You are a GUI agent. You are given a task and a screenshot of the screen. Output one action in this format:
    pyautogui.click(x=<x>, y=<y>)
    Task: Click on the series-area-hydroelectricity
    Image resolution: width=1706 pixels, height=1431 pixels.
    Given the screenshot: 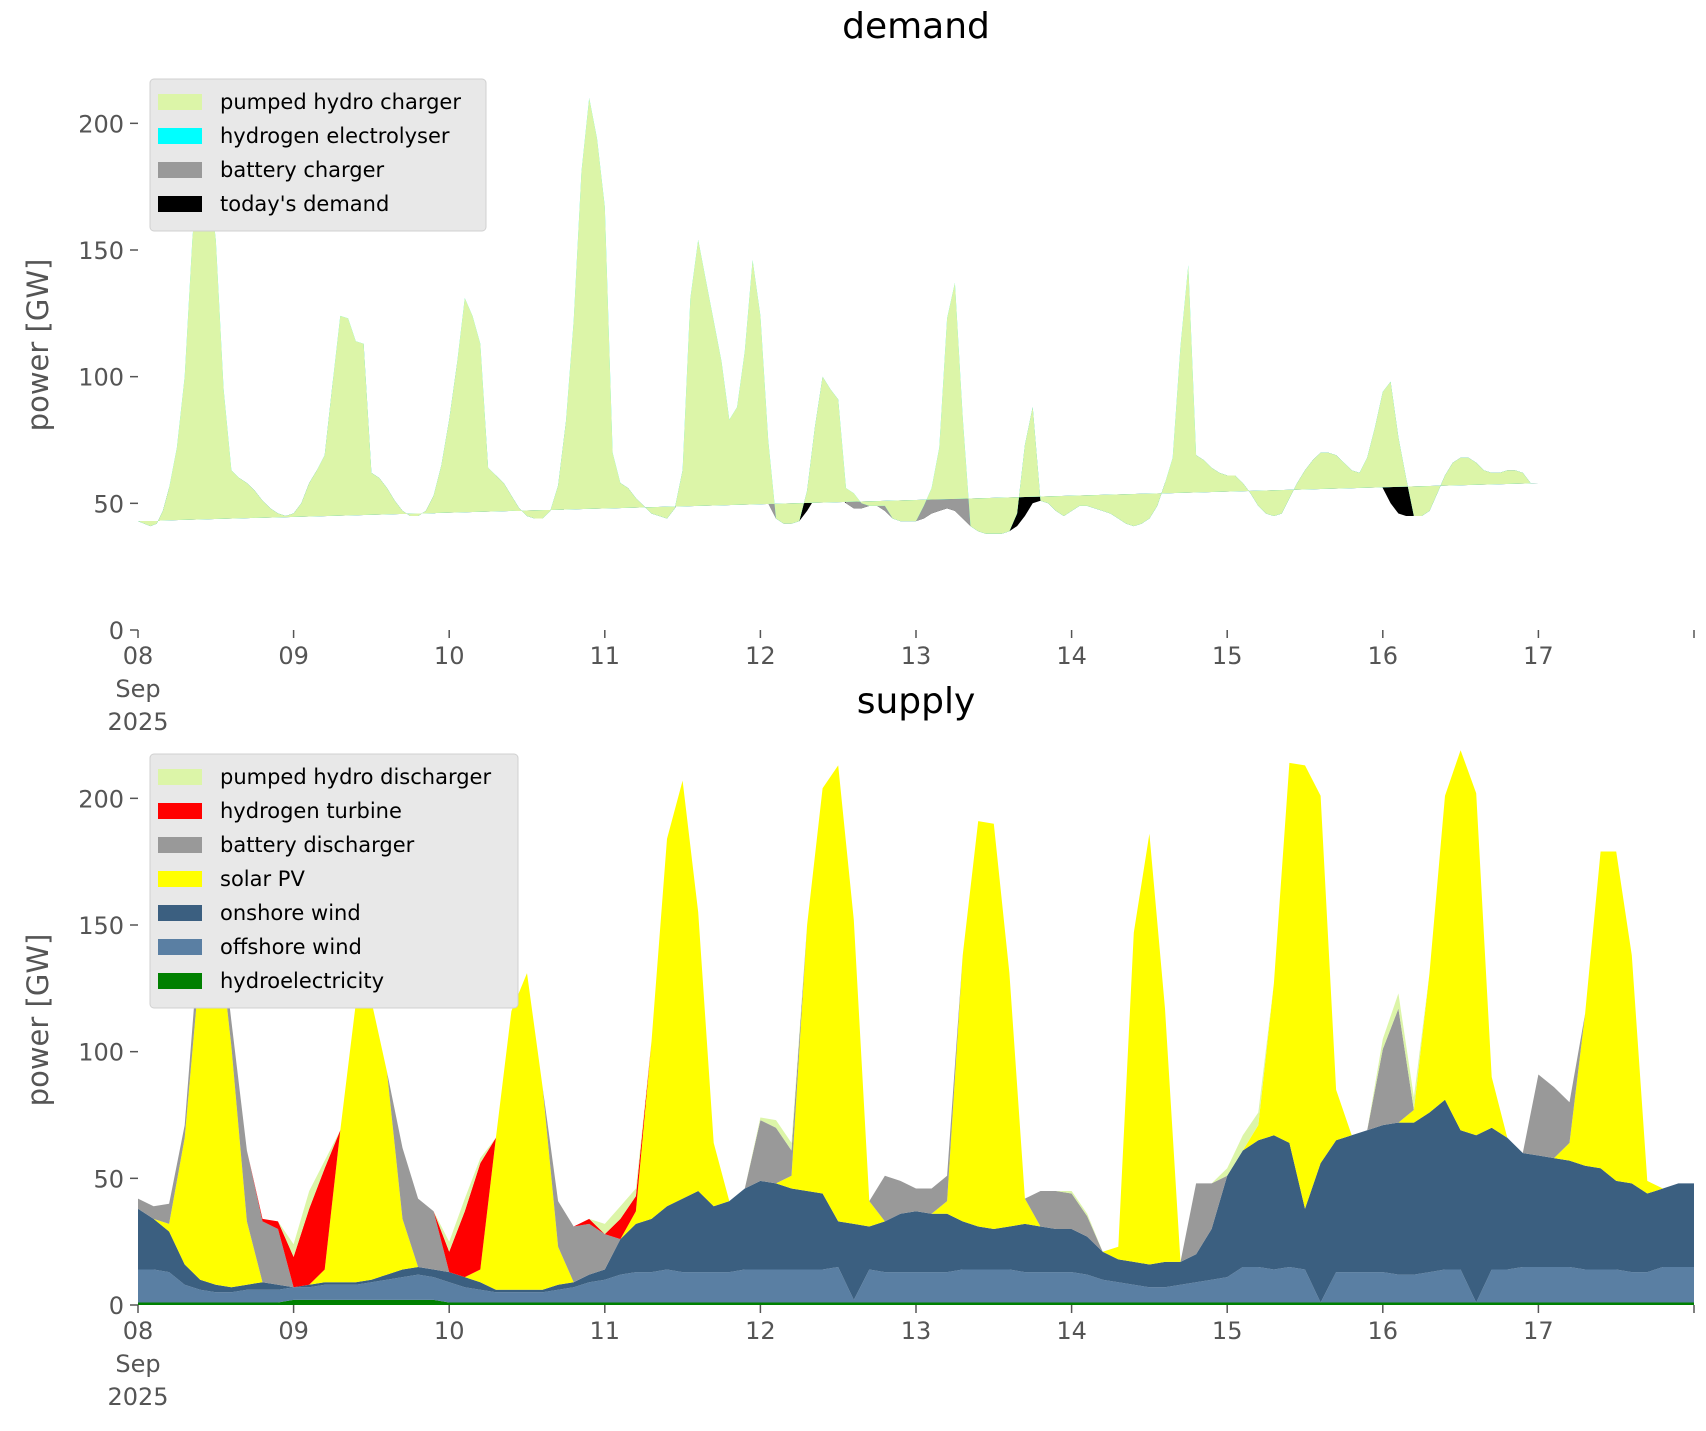 What is the action you would take?
    pyautogui.click(x=916, y=1302)
    